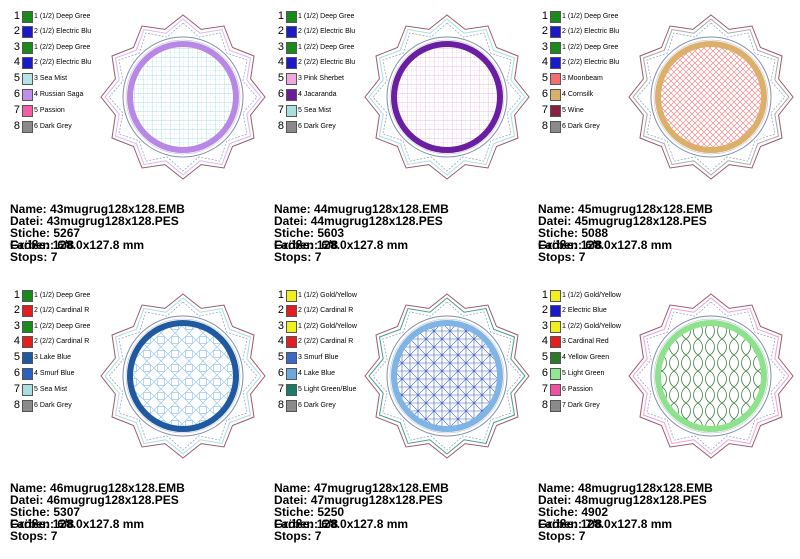 The height and width of the screenshot is (559, 800). What do you see at coordinates (331, 233) in the screenshot?
I see `stitch-value: 5603` at bounding box center [331, 233].